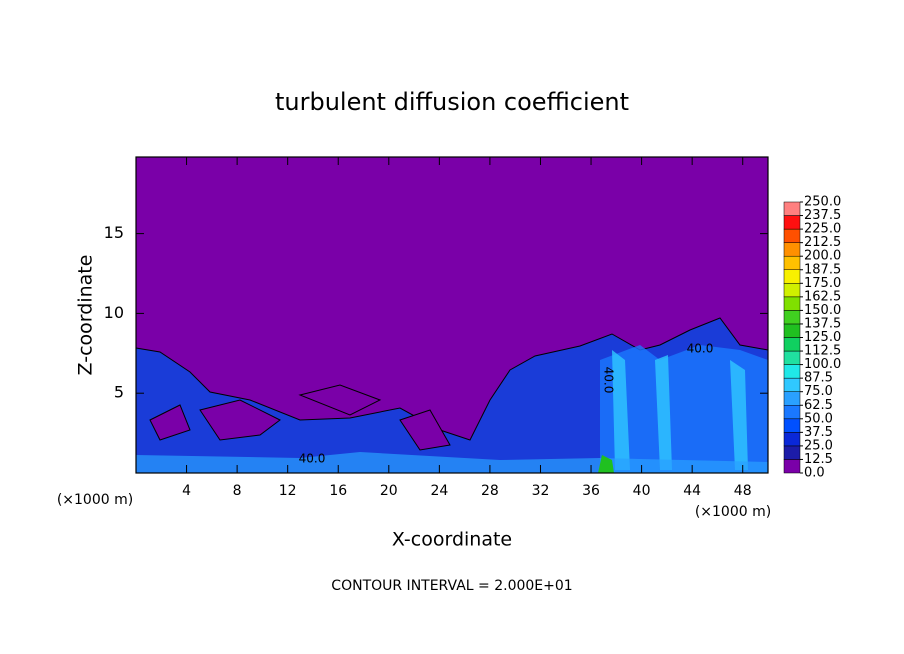 The image size is (904, 654). What do you see at coordinates (822, 229) in the screenshot?
I see `colorbar-label: 225.0` at bounding box center [822, 229].